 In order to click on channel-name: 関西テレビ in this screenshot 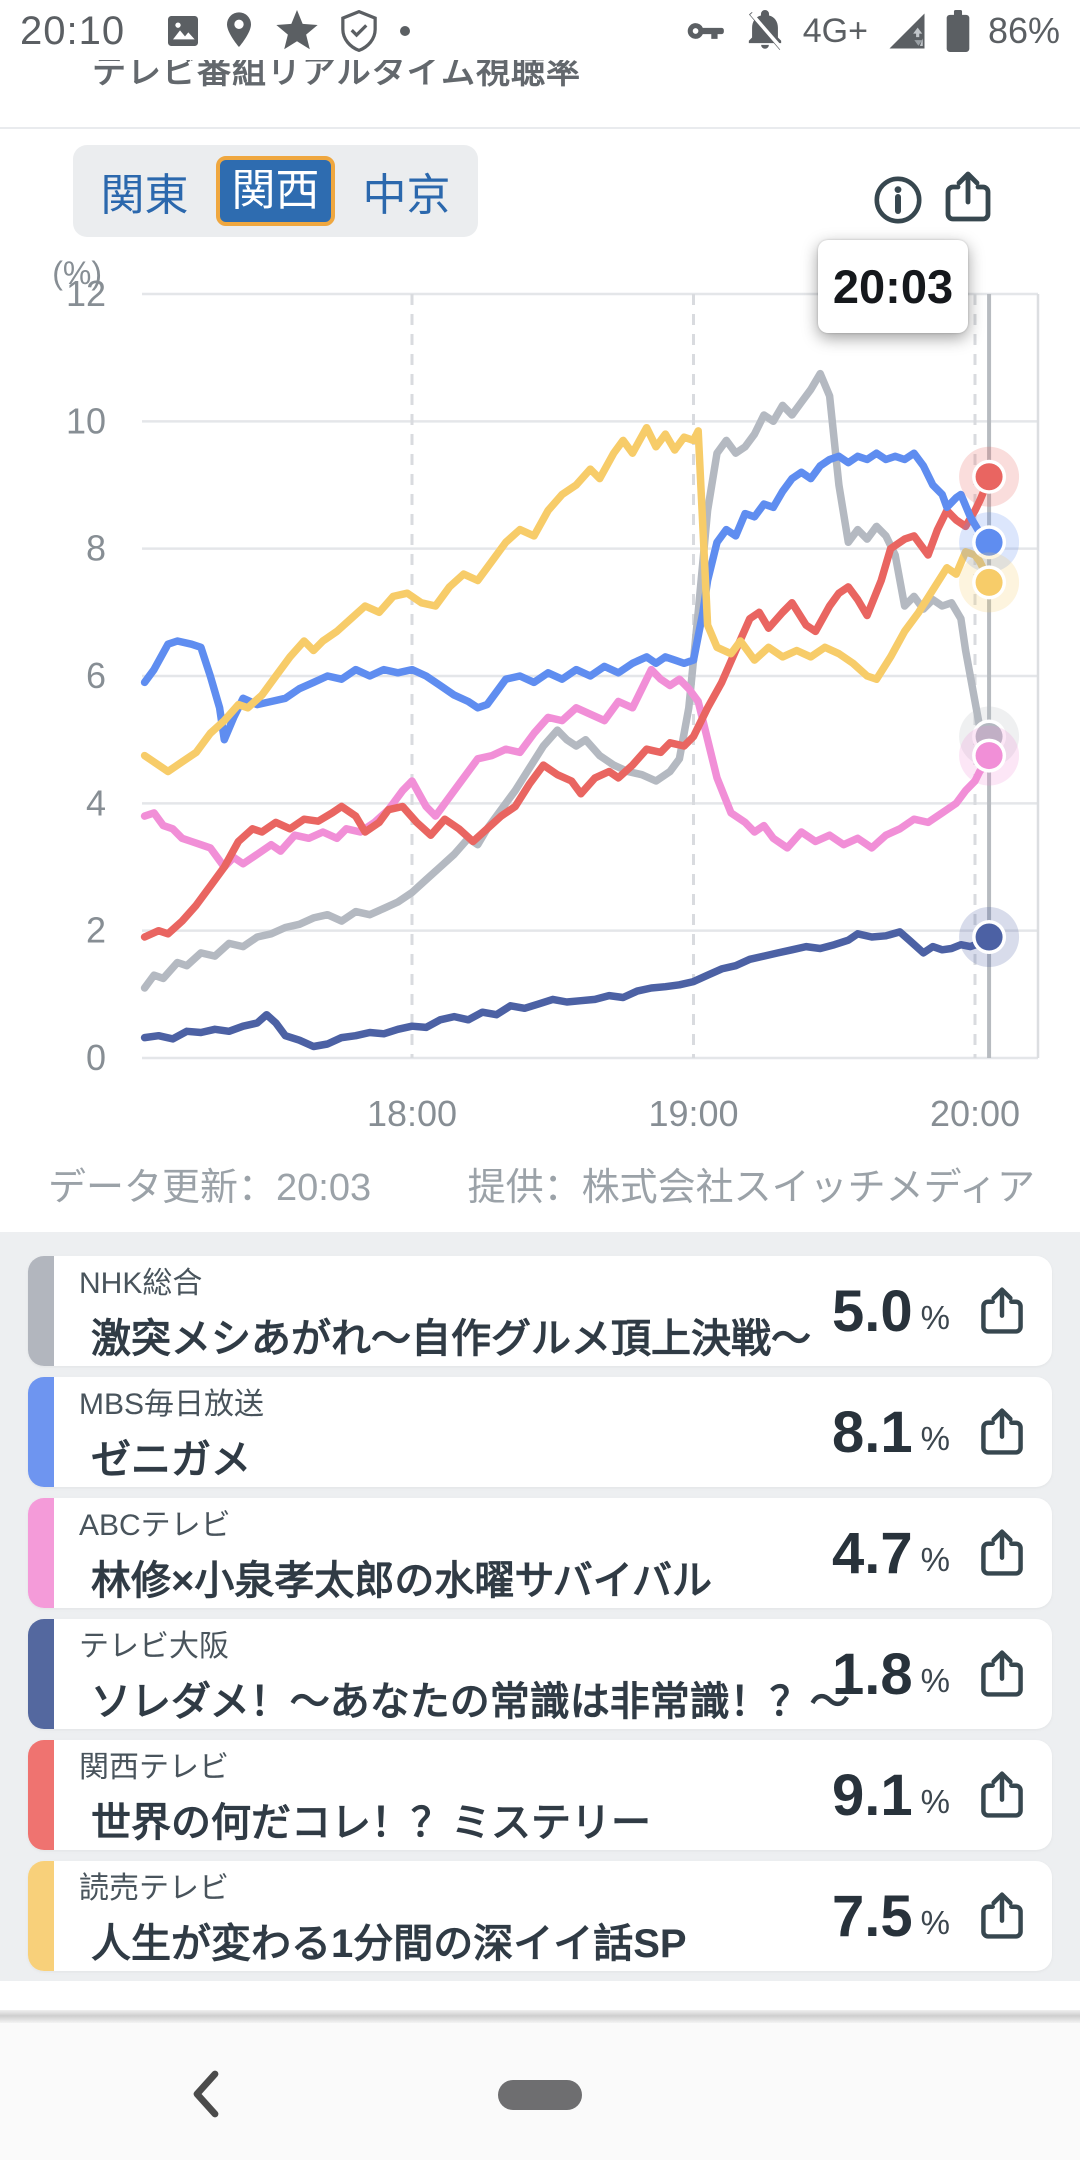, I will do `click(154, 1767)`.